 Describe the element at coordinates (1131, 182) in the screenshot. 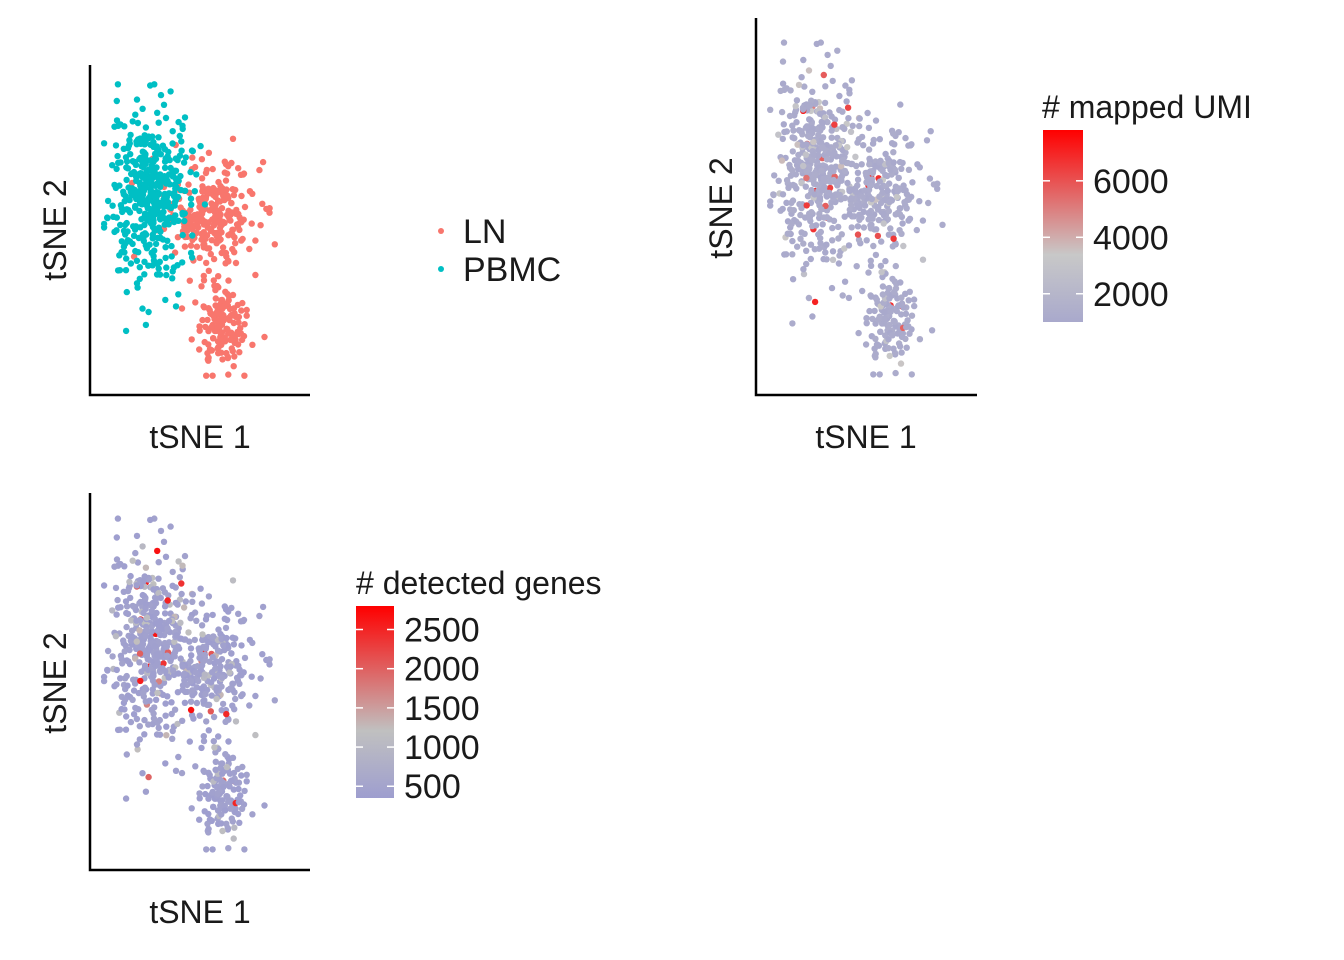

I see `colorbar-tick-label: 6000` at that location.